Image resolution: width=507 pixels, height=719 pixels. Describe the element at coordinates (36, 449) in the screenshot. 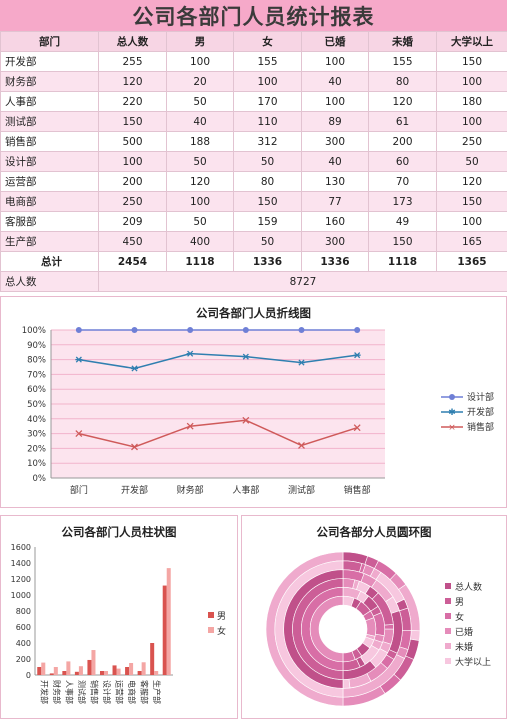

I see `y-tick-label: 20%` at that location.